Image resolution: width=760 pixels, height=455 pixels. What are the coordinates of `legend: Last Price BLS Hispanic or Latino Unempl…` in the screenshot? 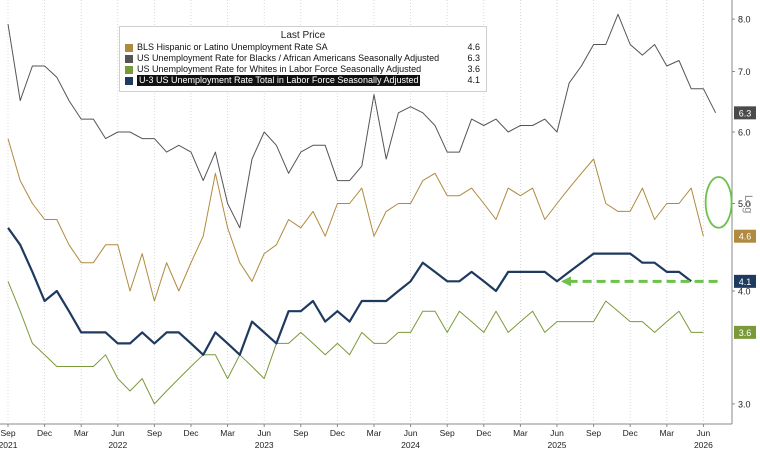 It's located at (303, 59).